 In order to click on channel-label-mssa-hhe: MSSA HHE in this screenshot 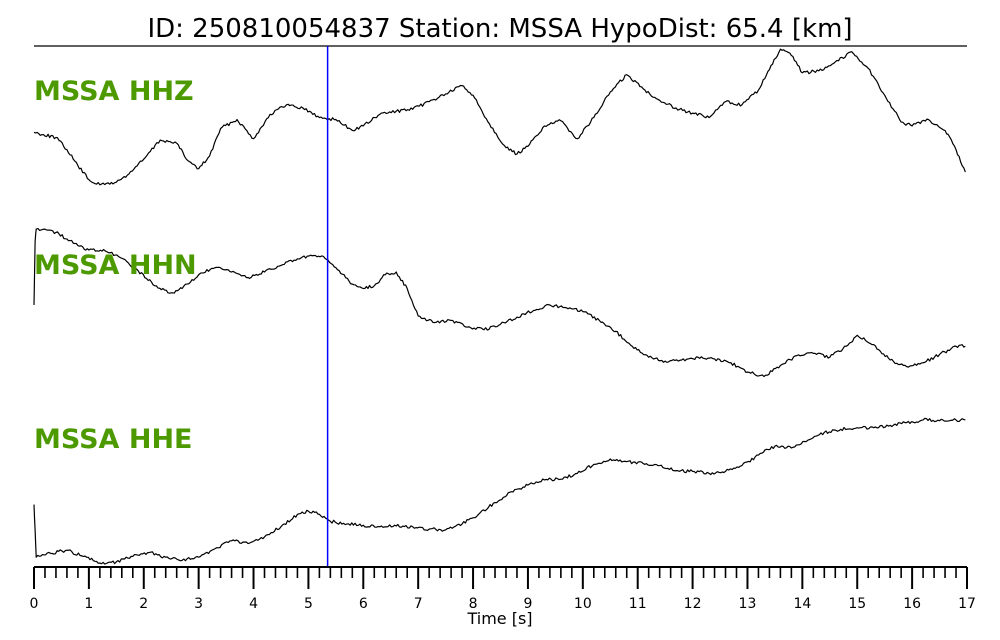, I will do `click(113, 439)`.